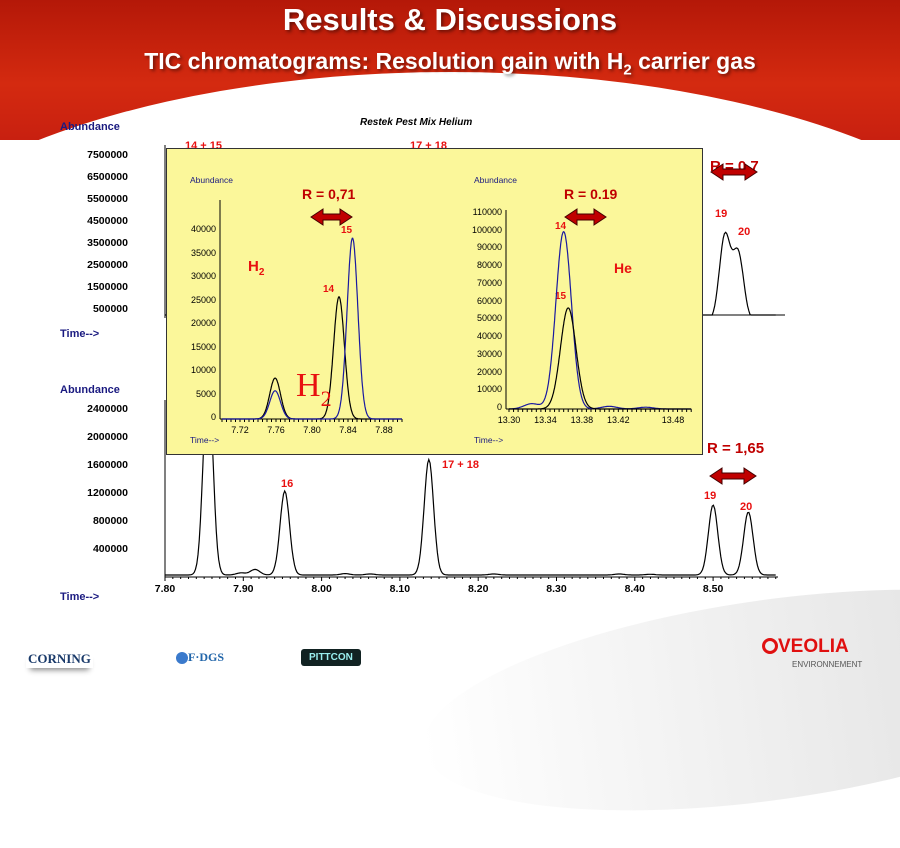 The height and width of the screenshot is (848, 900). What do you see at coordinates (165, 589) in the screenshot?
I see `bottom-xtick-label: 7.80` at bounding box center [165, 589].